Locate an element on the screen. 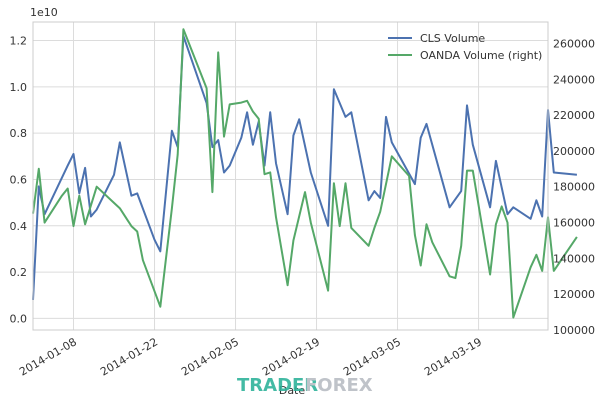 This screenshot has width=600, height=401. x-tick-label: 2014-03-05 is located at coordinates (372, 356).